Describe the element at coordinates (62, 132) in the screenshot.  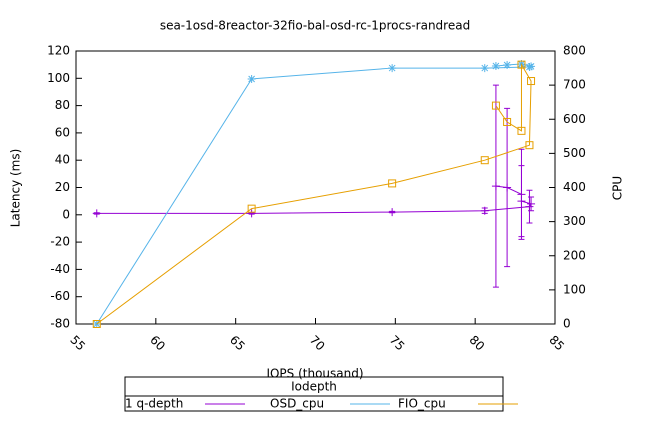
I see `y-tick-label: 60` at that location.